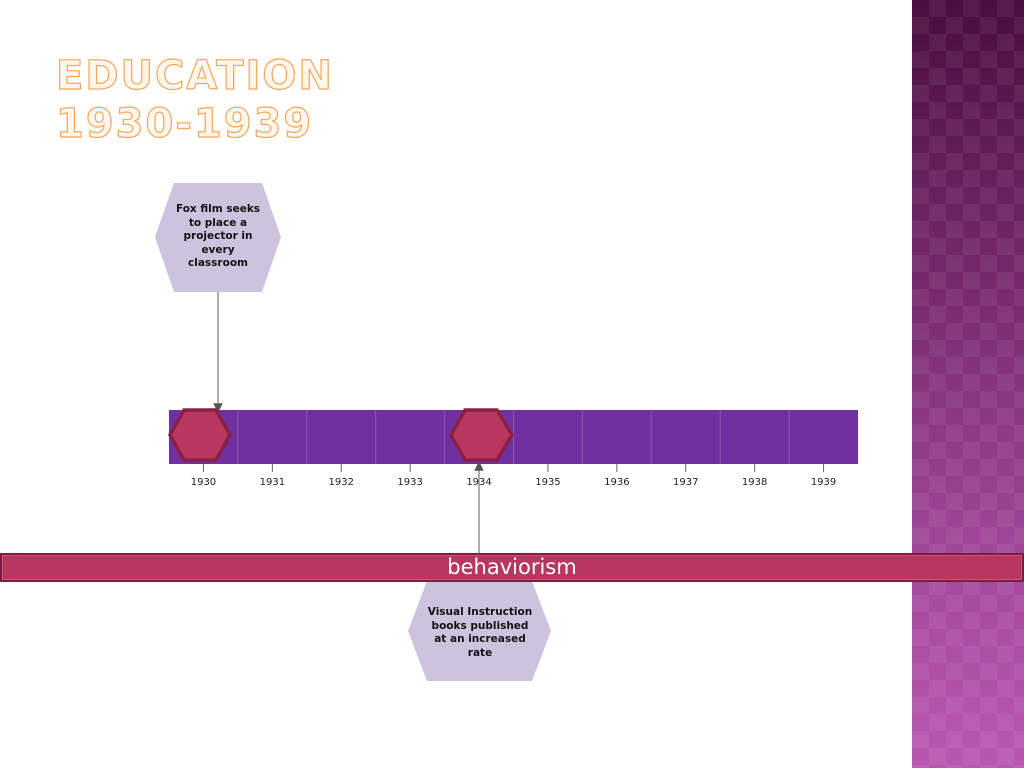 The width and height of the screenshot is (1024, 768). What do you see at coordinates (272, 482) in the screenshot?
I see `year-label-1931: 1931` at bounding box center [272, 482].